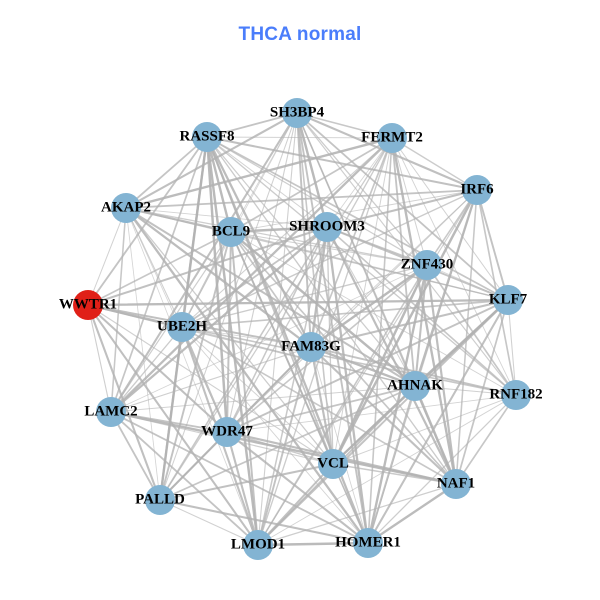  What do you see at coordinates (231, 232) in the screenshot?
I see `graph-node-bcl9` at bounding box center [231, 232].